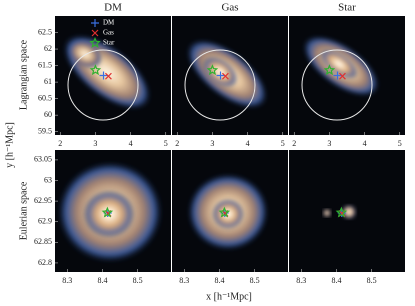 The image size is (415, 306). I want to click on y-tick-label: 61.5, so click(45, 64).